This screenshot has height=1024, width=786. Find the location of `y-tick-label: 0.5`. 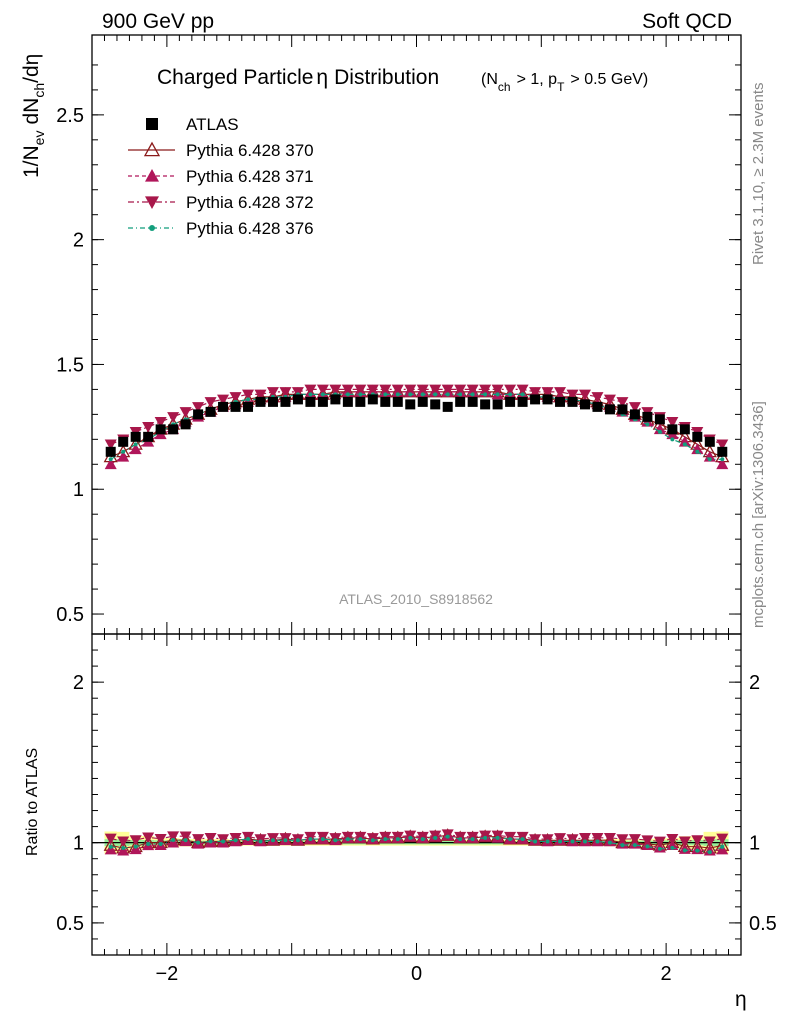

y-tick-label: 0.5 is located at coordinates (70, 924).